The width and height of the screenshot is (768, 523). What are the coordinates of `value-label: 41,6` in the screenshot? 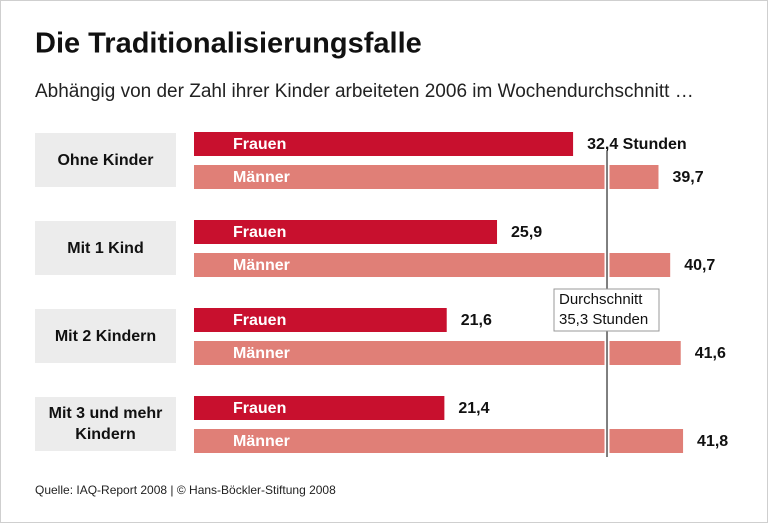 It's located at (710, 353).